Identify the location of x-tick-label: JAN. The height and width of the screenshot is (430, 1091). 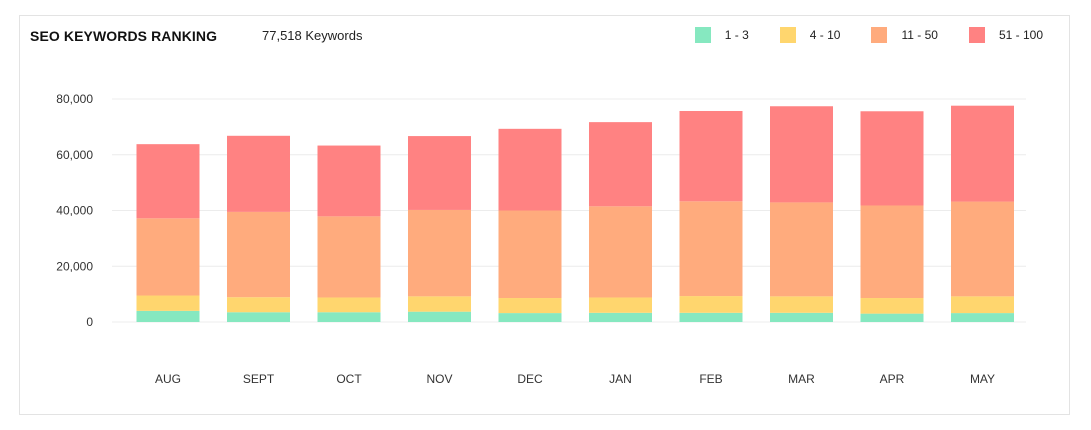
(620, 379).